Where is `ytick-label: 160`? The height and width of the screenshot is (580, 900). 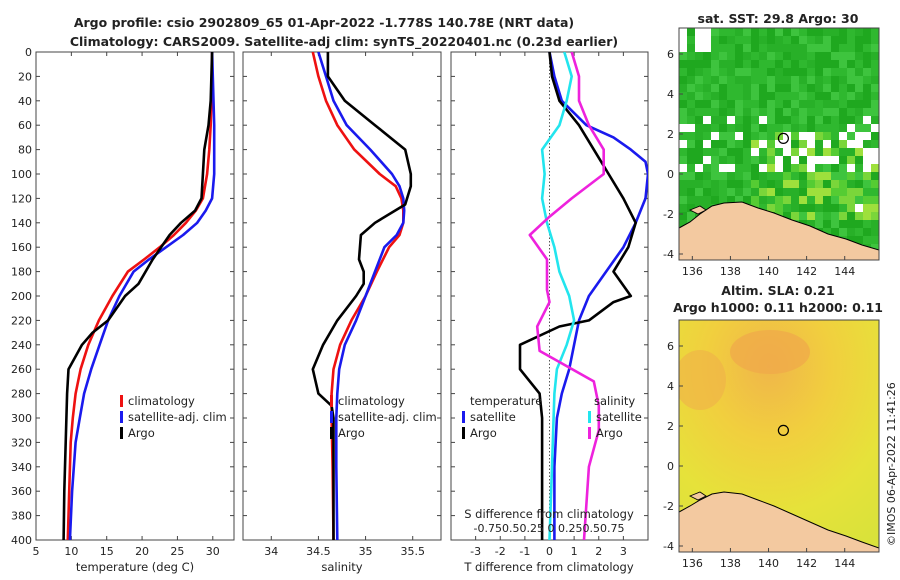
ytick-label: 160 is located at coordinates (21, 247).